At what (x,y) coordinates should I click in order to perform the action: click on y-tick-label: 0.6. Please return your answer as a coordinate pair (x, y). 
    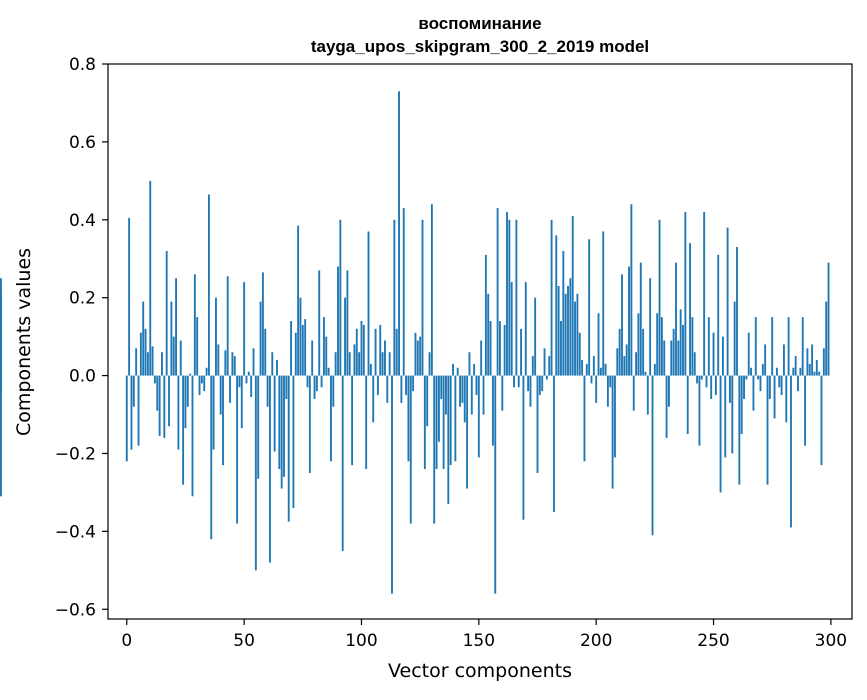
    Looking at the image, I should click on (82, 143).